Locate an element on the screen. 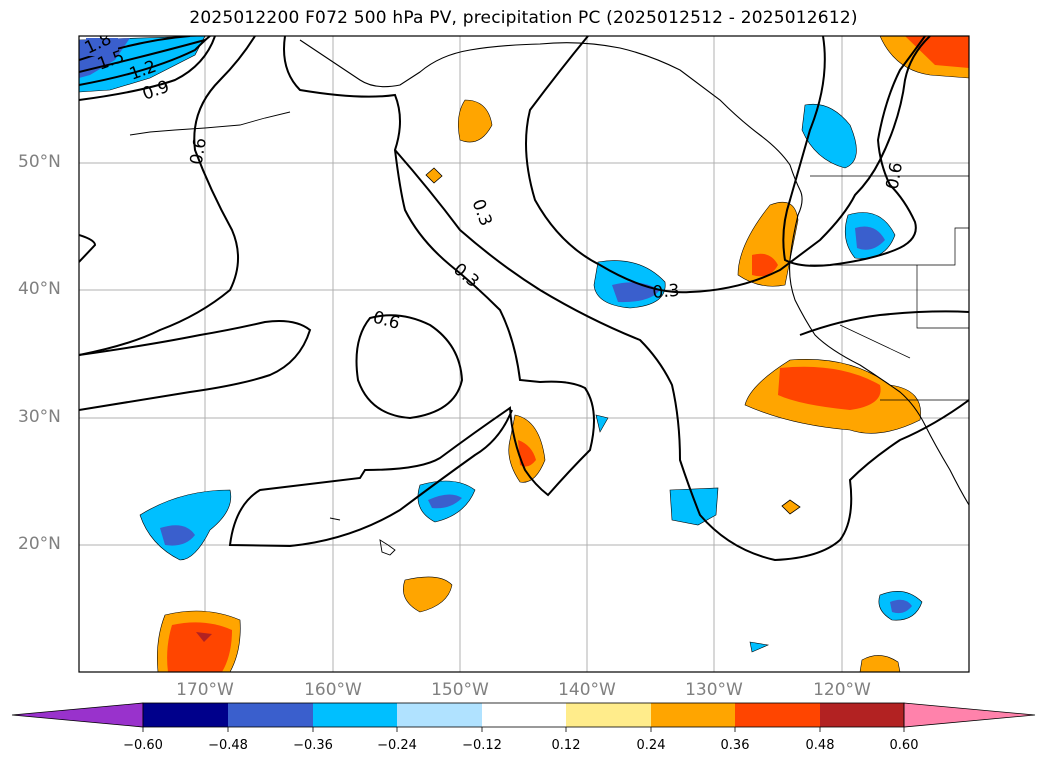 This screenshot has height=765, width=1047. colorbar-tick-8: 0.36 is located at coordinates (735, 745).